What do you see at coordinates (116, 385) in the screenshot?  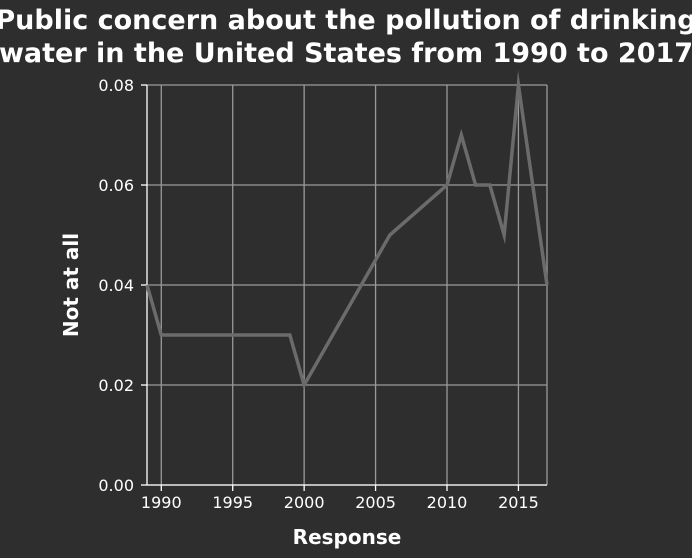 I see `y-tick-label: 0.02` at bounding box center [116, 385].